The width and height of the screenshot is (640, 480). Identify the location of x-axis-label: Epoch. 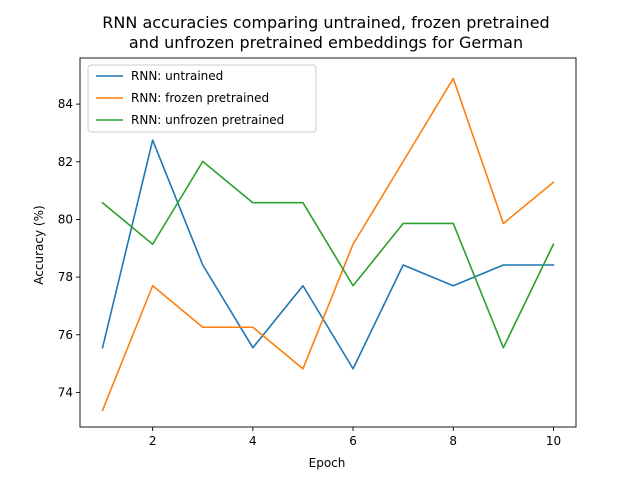
(327, 463).